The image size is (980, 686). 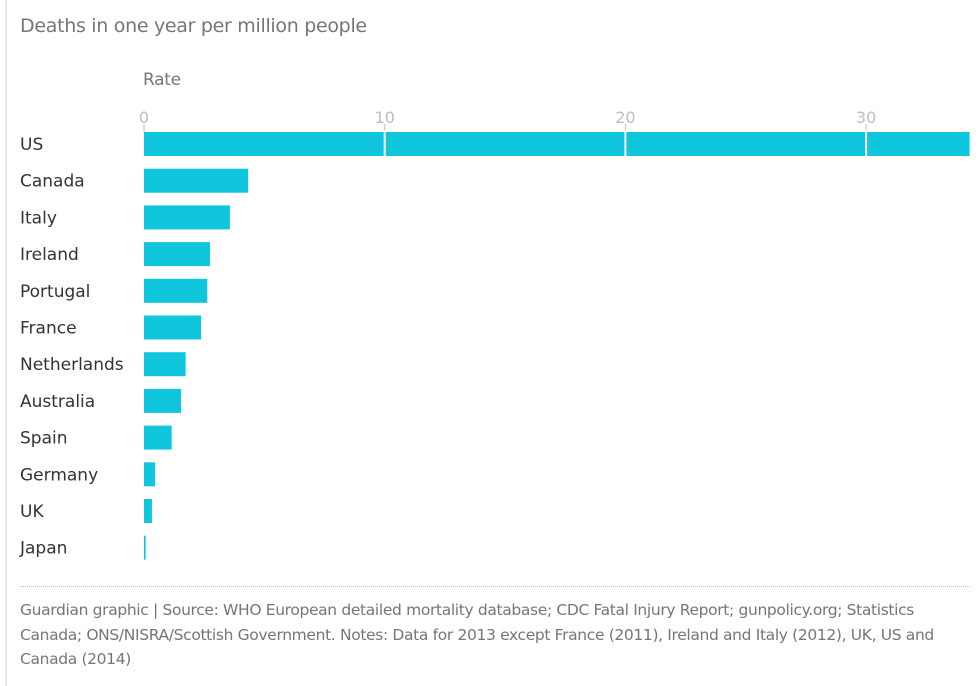 What do you see at coordinates (49, 255) in the screenshot?
I see `category-label: Ireland` at bounding box center [49, 255].